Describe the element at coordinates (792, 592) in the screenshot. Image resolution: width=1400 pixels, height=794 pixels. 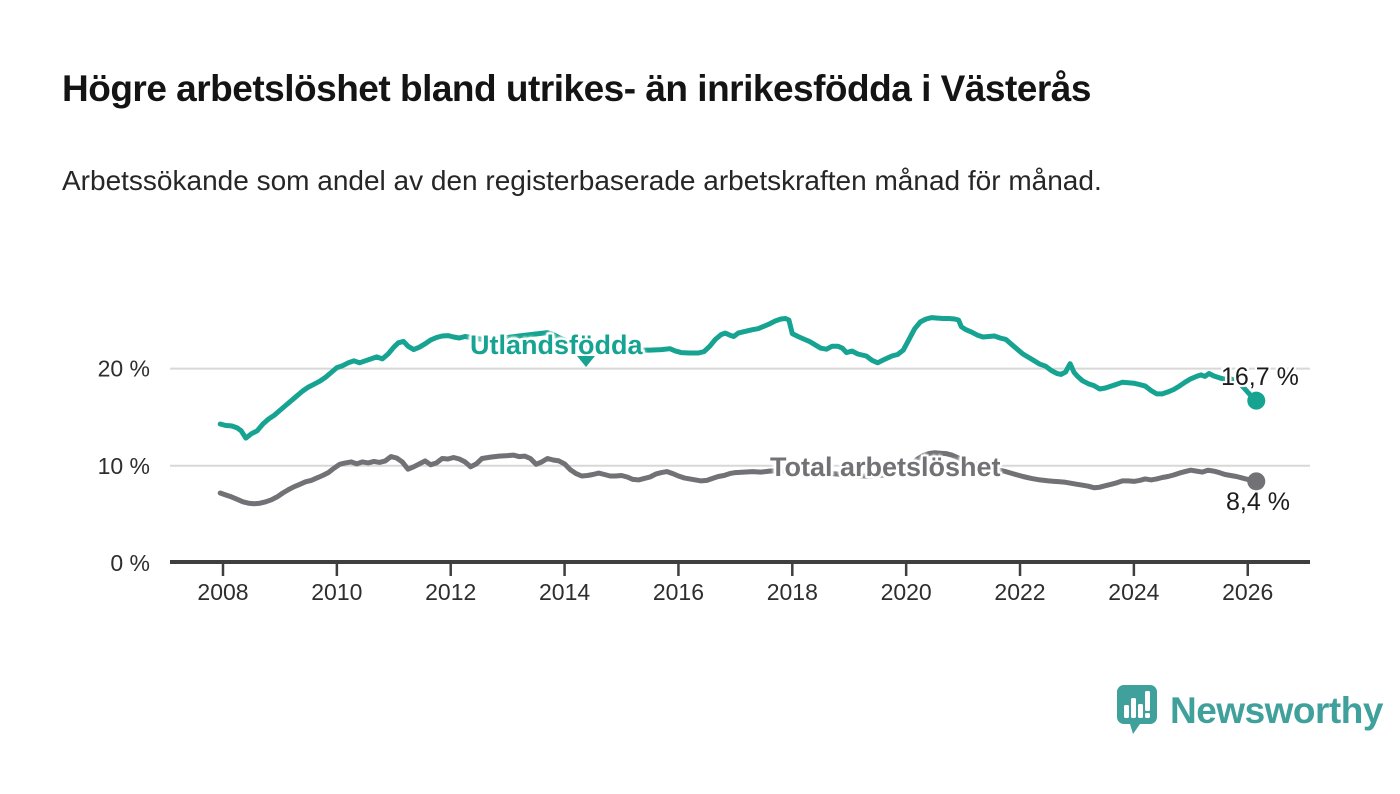
I see `x-tick-label-2018: 2018` at that location.